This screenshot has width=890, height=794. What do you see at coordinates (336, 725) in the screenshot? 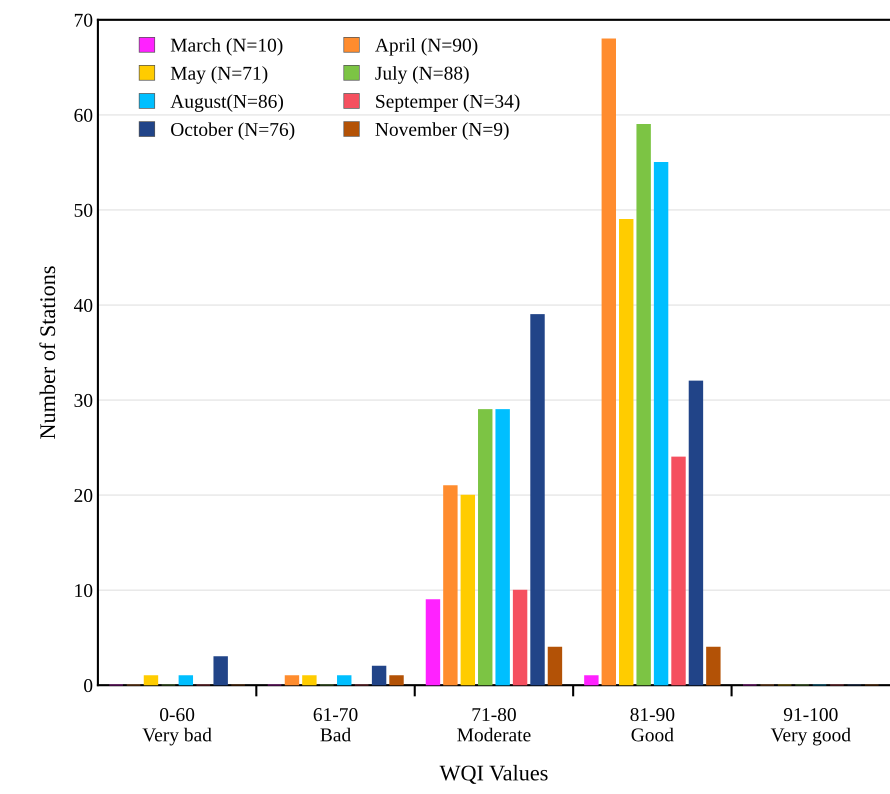
I see `x-tick-label: 61-70 Bad` at bounding box center [336, 725].